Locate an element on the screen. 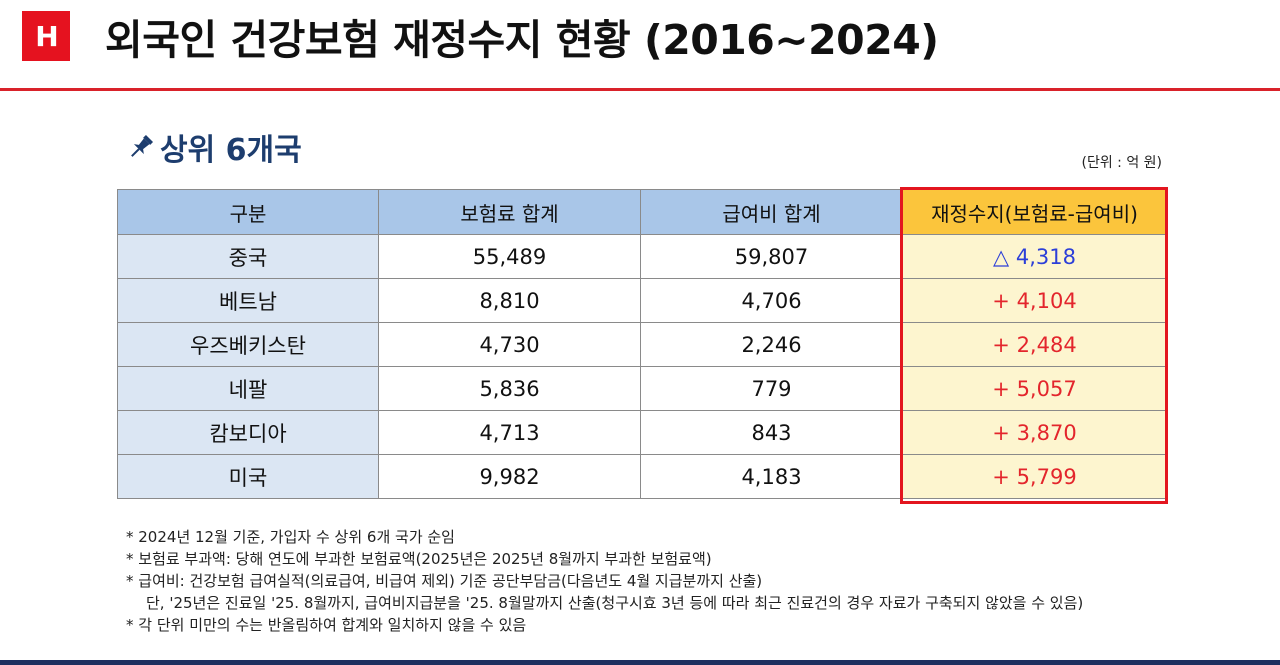 The image size is (1280, 665). premium-cell: 4,730 is located at coordinates (509, 344).